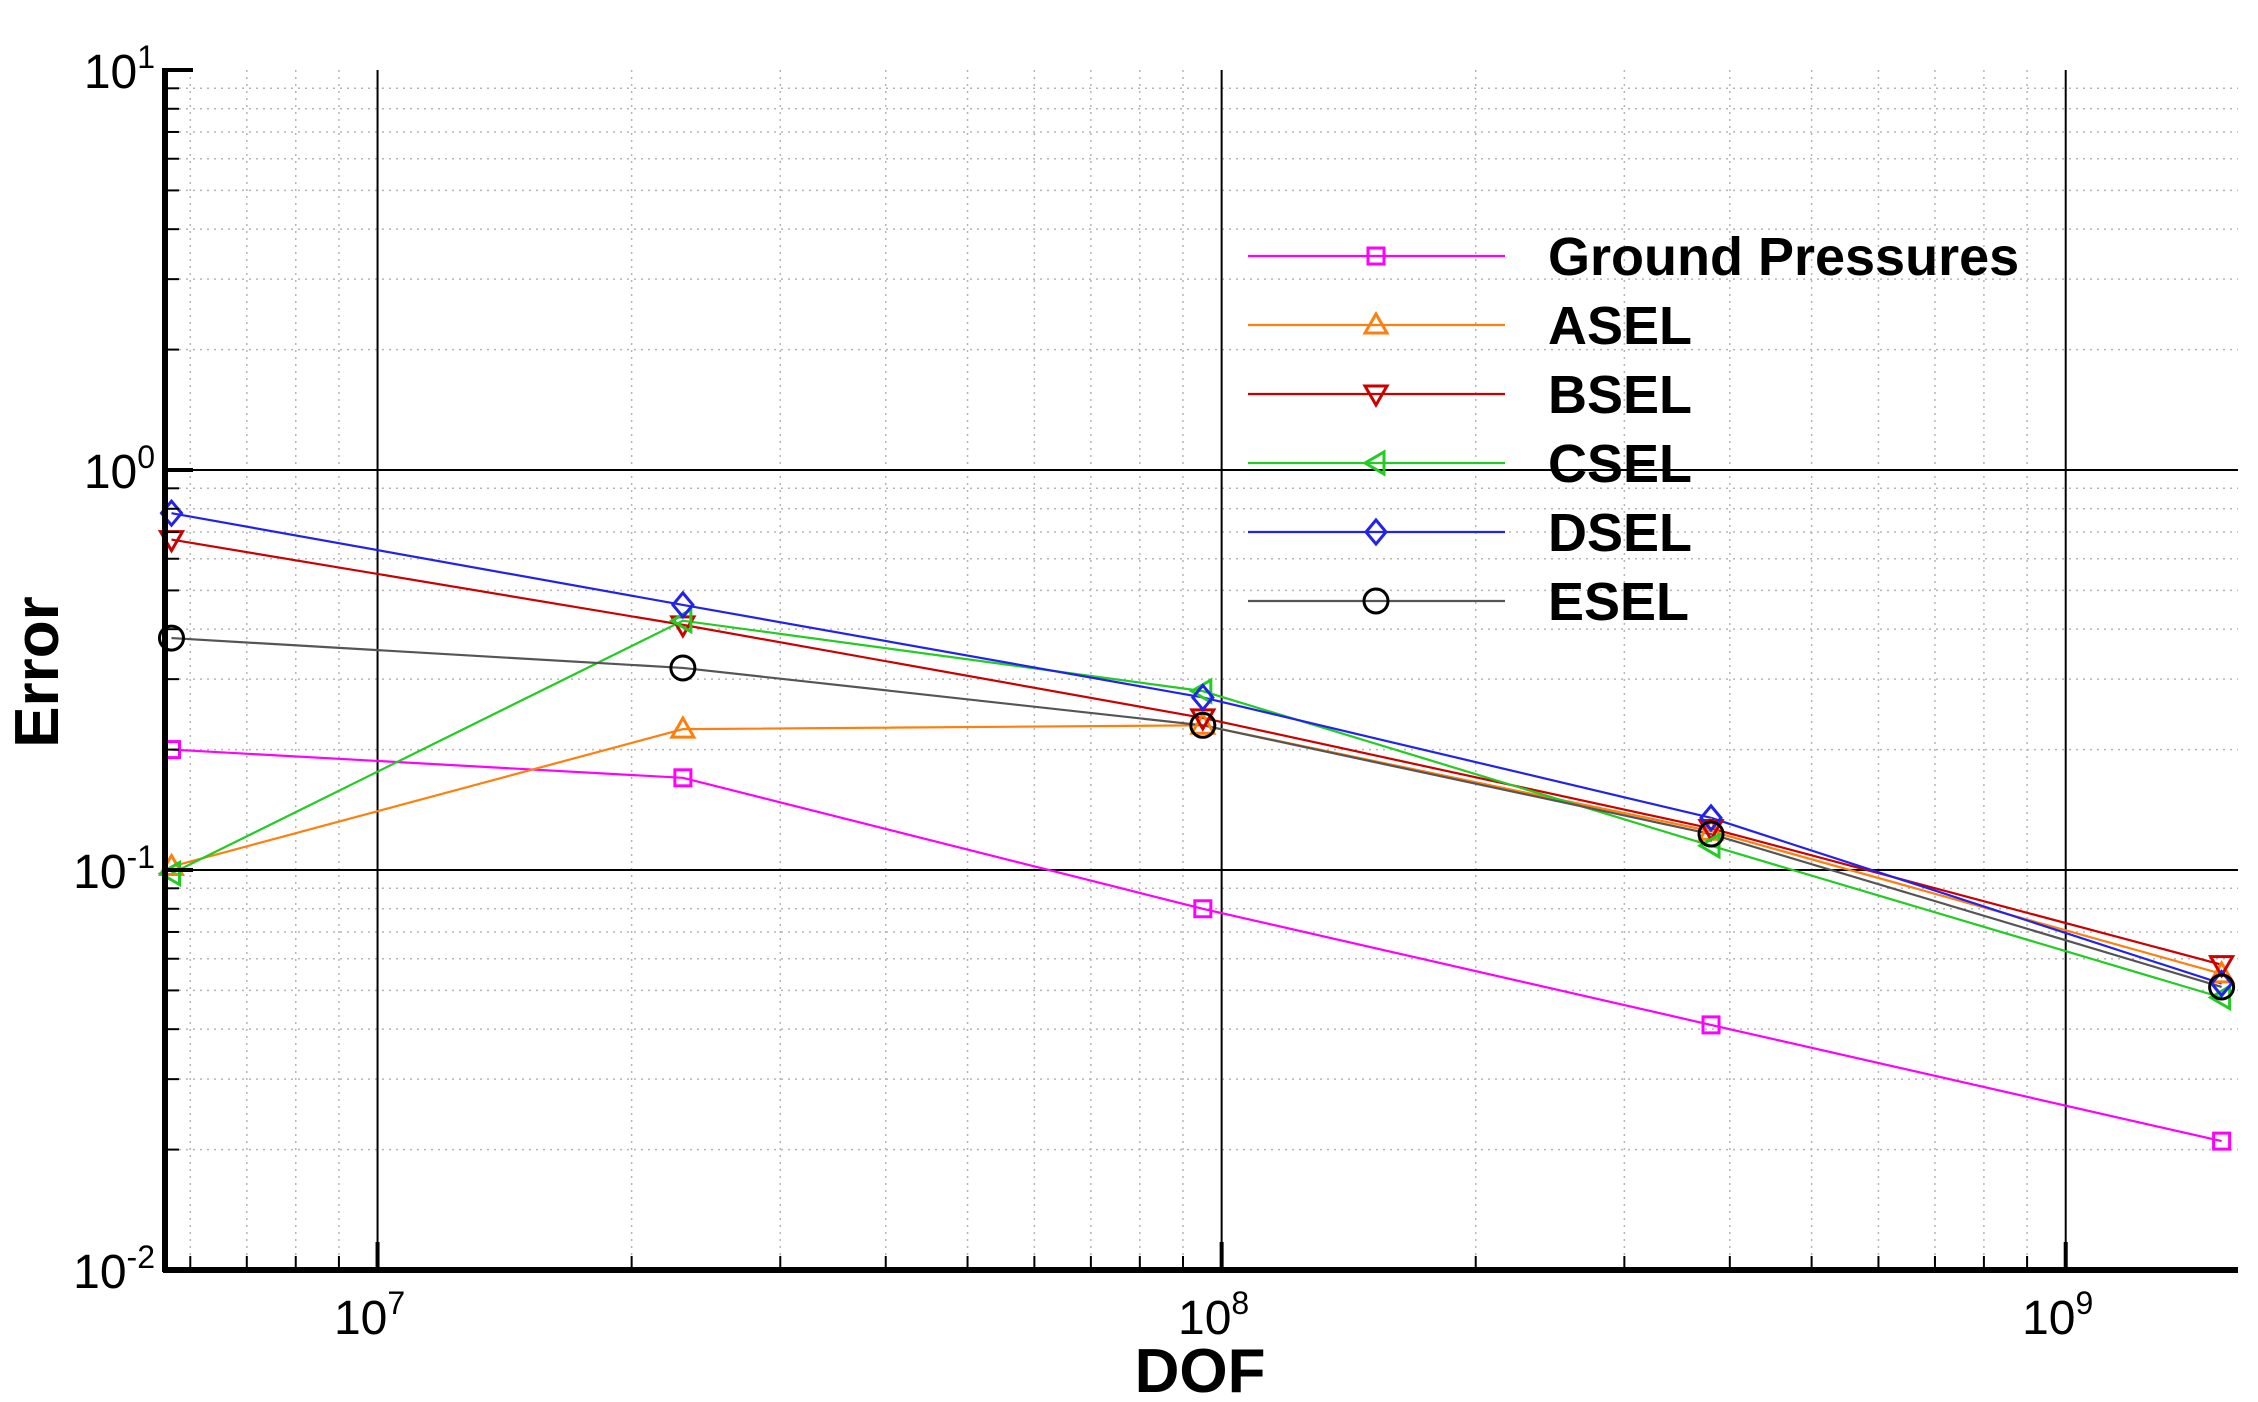  What do you see at coordinates (1468, 602) in the screenshot?
I see `legend-item-esel: ESEL` at bounding box center [1468, 602].